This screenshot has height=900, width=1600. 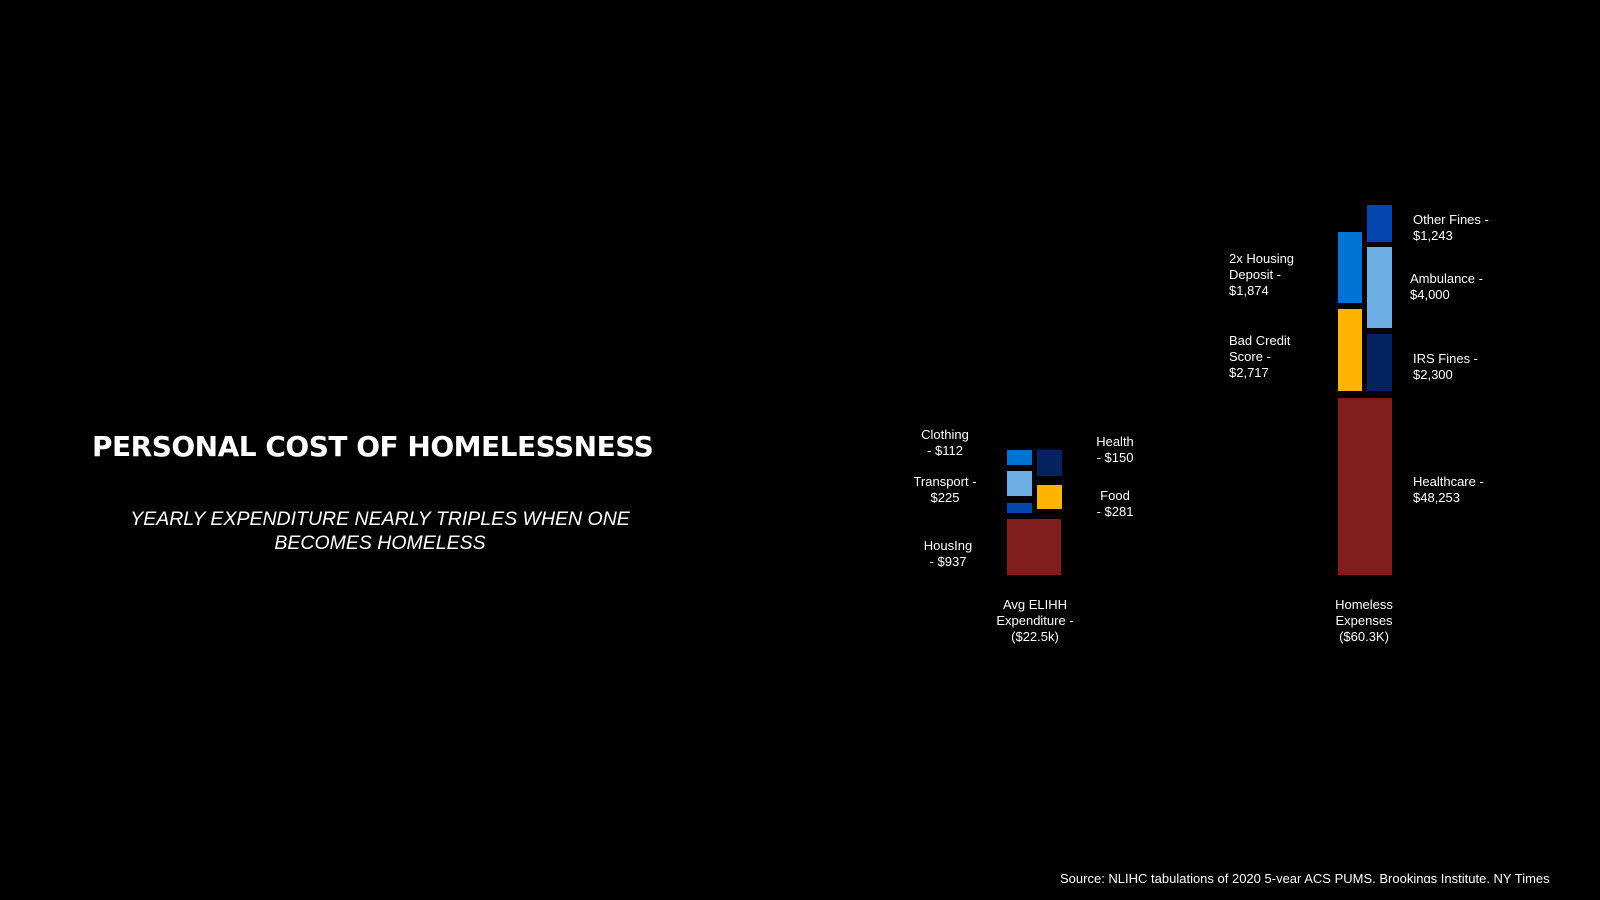 What do you see at coordinates (1448, 489) in the screenshot?
I see `segment-label-homeless-0: Healthcare -$48,253` at bounding box center [1448, 489].